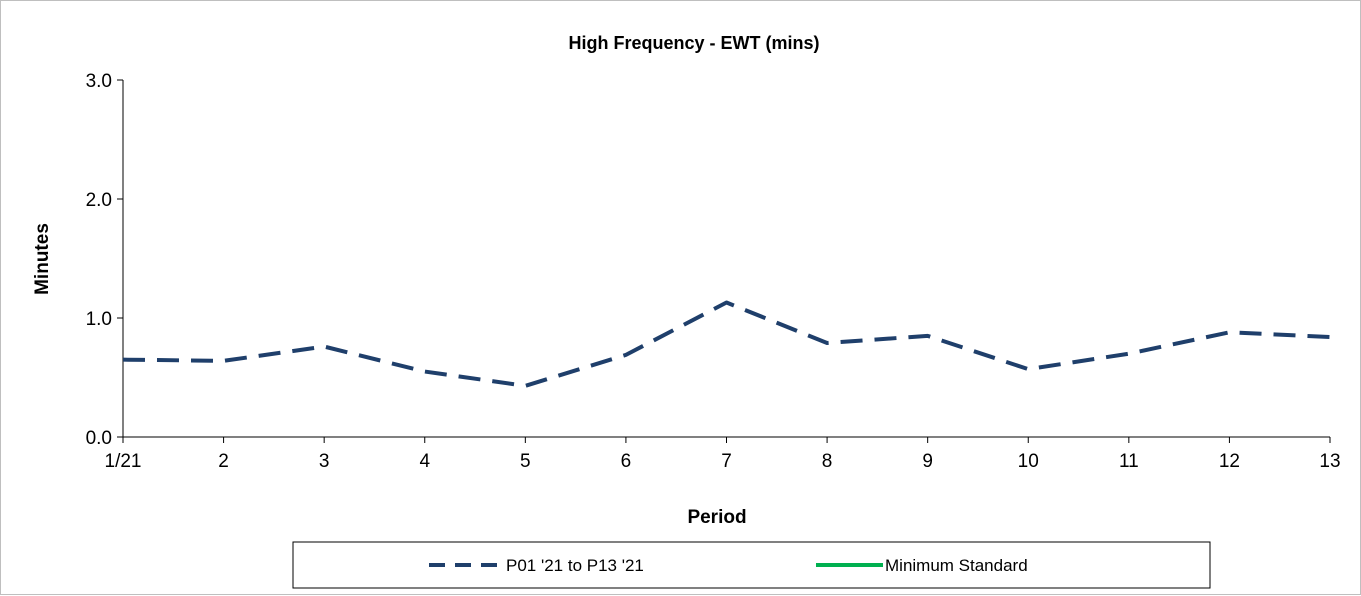 The width and height of the screenshot is (1361, 596). I want to click on series-layer, so click(726, 344).